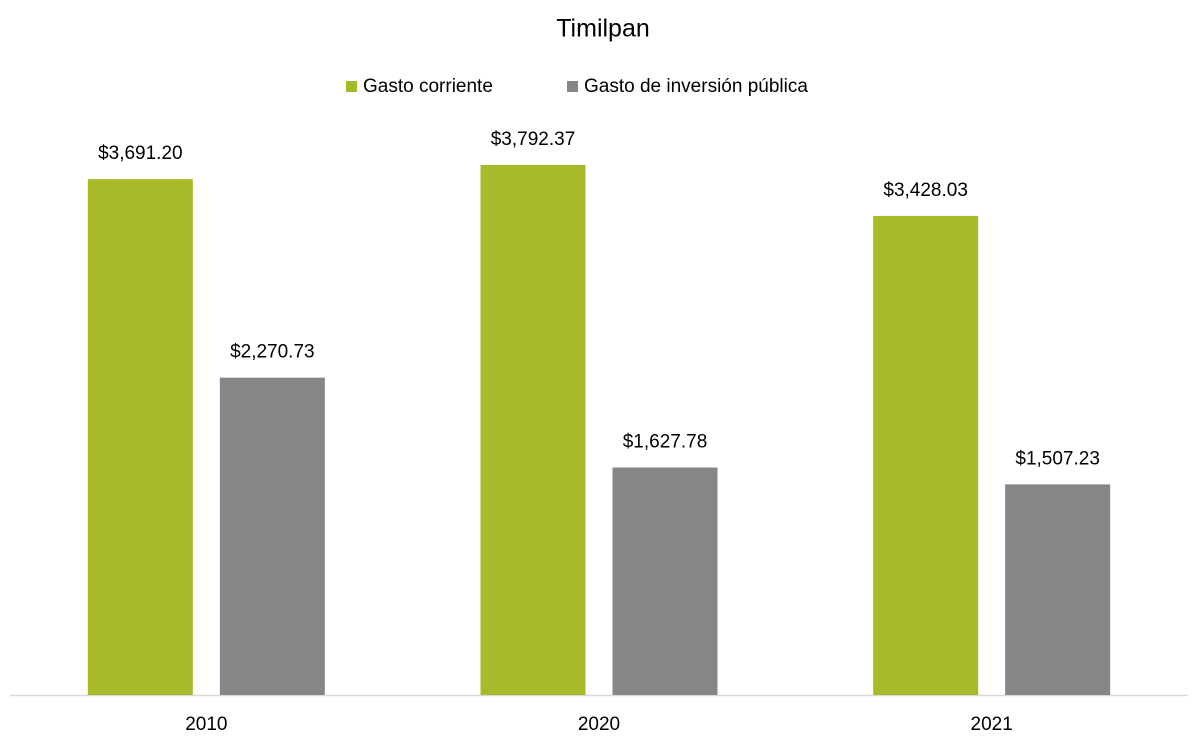 The width and height of the screenshot is (1196, 736). I want to click on x-tick-label: 2020, so click(599, 724).